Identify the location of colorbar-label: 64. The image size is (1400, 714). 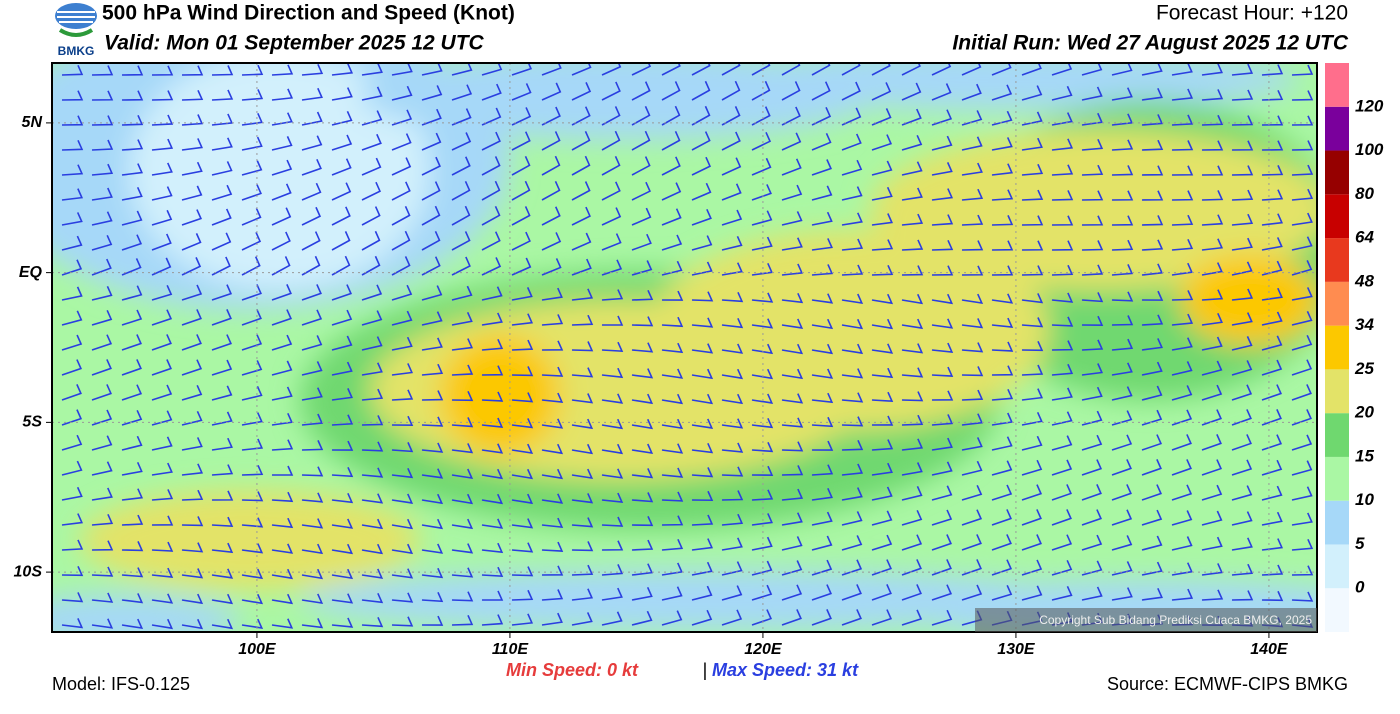
(1364, 237).